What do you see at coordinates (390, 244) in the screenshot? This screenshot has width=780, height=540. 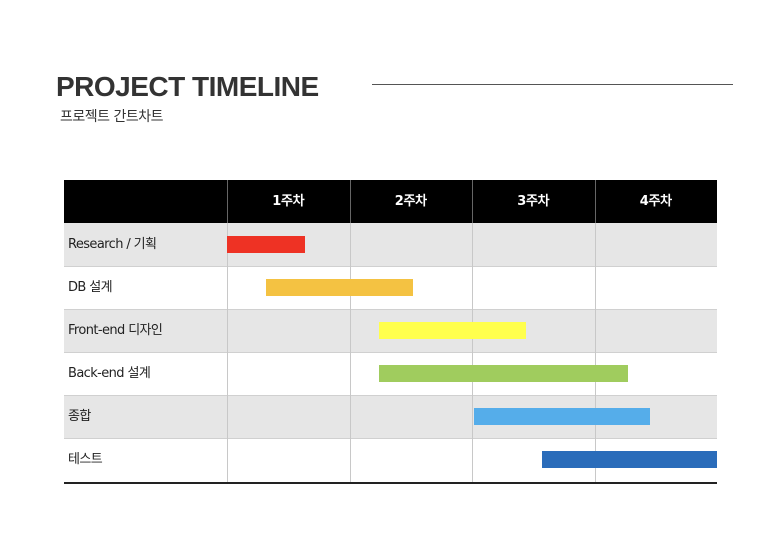 I see `task-row: Research / 기획` at bounding box center [390, 244].